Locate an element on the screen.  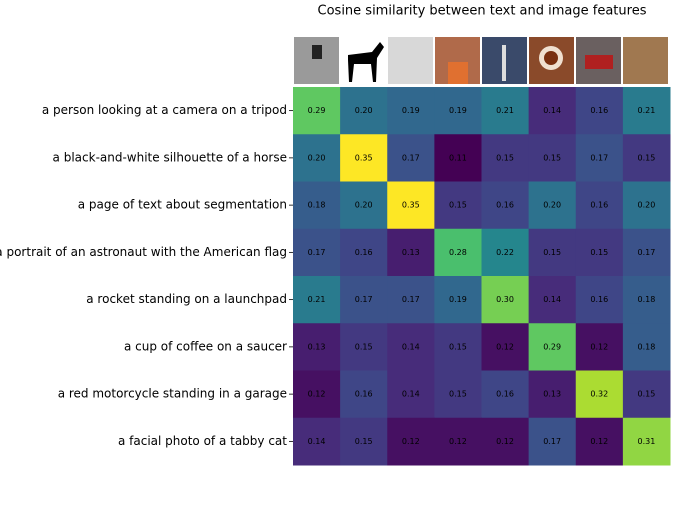
cell-label: 0.31 is located at coordinates (647, 441).